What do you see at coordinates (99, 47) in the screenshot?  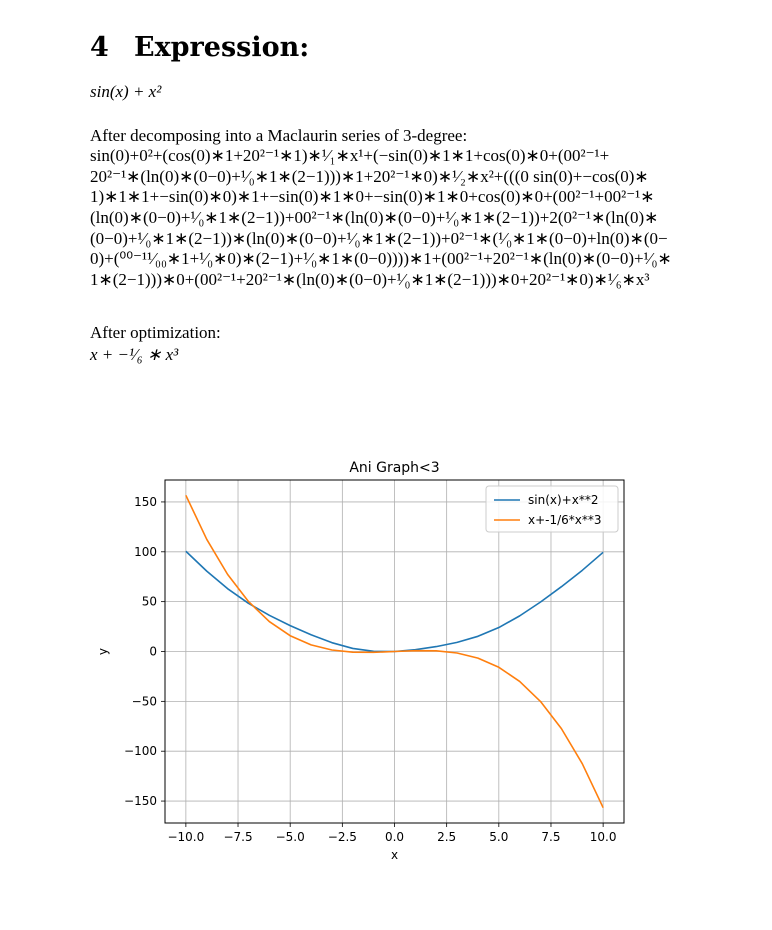 I see `section-number: 4` at bounding box center [99, 47].